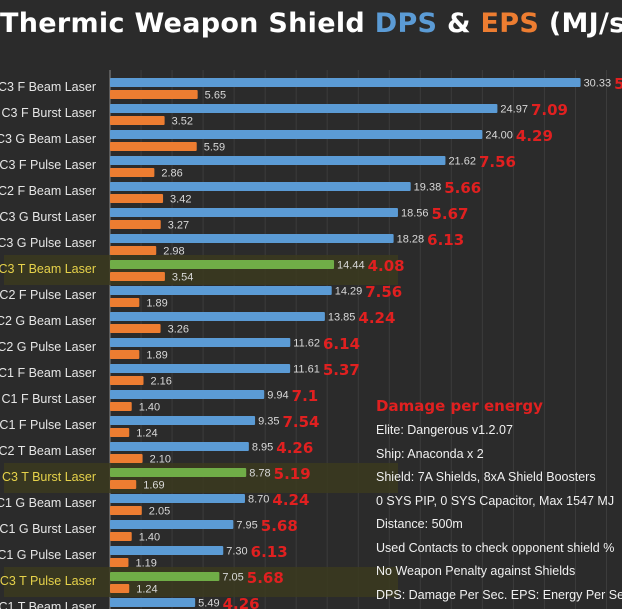 This screenshot has width=622, height=609. I want to click on category-label: C3 T Pulse Laser, so click(48, 581).